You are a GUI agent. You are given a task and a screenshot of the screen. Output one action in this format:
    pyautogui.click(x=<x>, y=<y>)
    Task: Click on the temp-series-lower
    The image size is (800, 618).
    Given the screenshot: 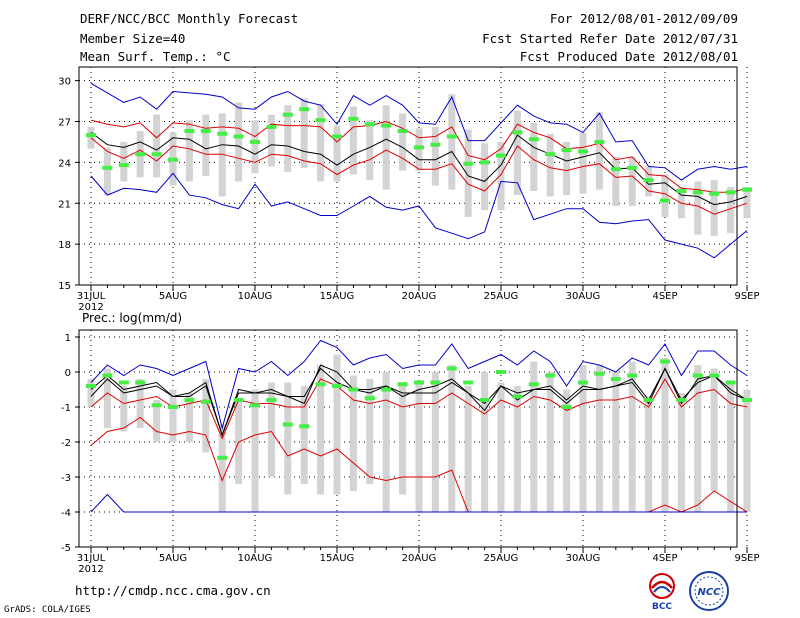 What is the action you would take?
    pyautogui.click(x=419, y=176)
    